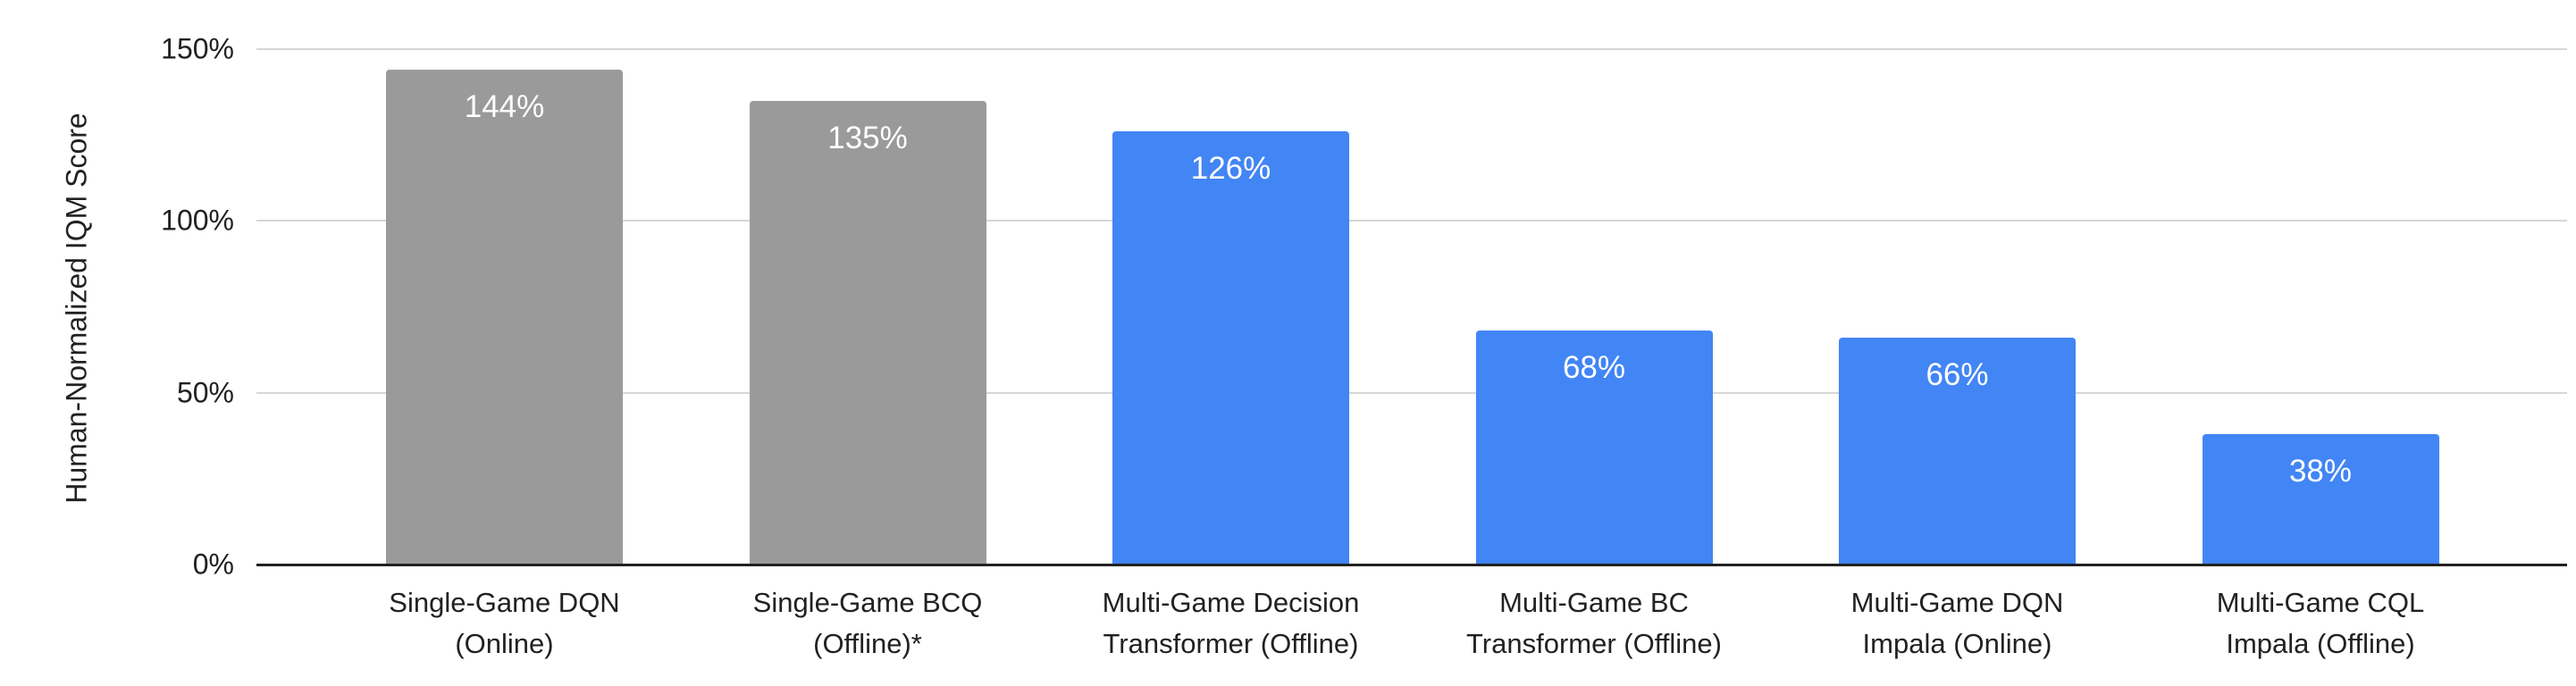 The height and width of the screenshot is (686, 2576). Describe the element at coordinates (1957, 451) in the screenshot. I see `bar: 66%` at that location.